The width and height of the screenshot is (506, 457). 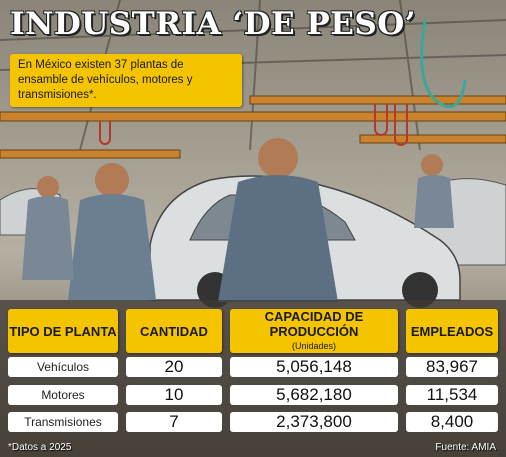 I want to click on column-header-label: CAPACIDAD DE PRODUCCIÓN, so click(x=314, y=323).